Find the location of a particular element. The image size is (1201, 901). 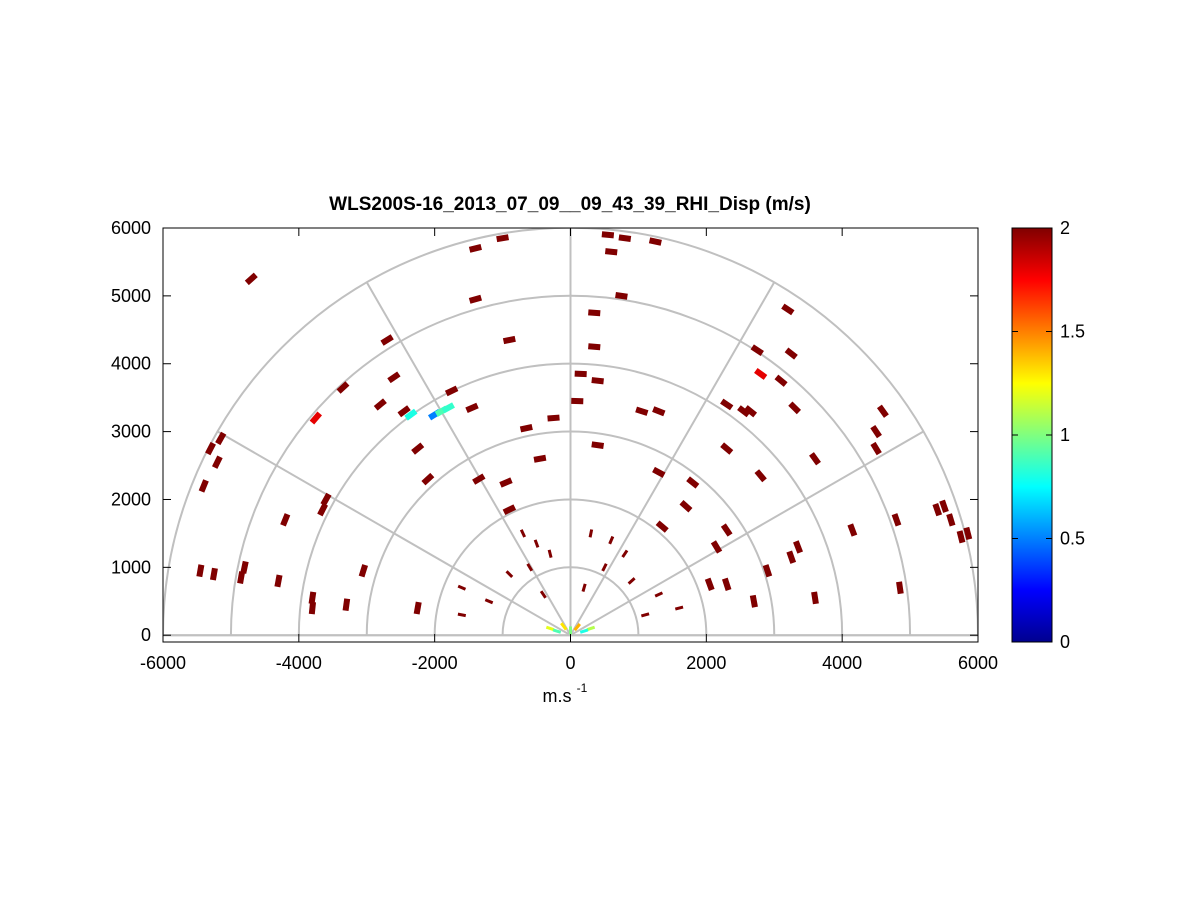

x-tick-label: 2000 is located at coordinates (706, 663).